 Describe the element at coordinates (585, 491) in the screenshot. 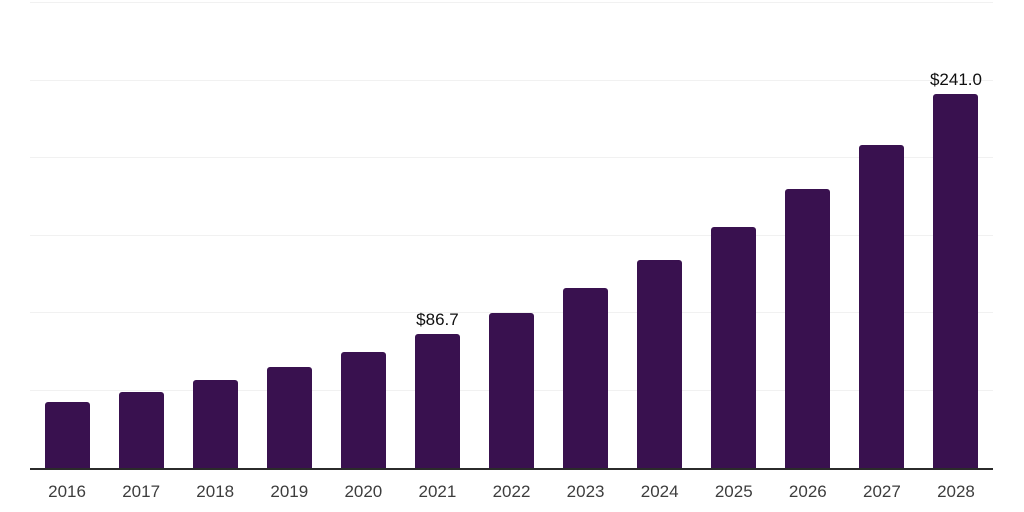

I see `x-tick-label-2023: 2023` at that location.